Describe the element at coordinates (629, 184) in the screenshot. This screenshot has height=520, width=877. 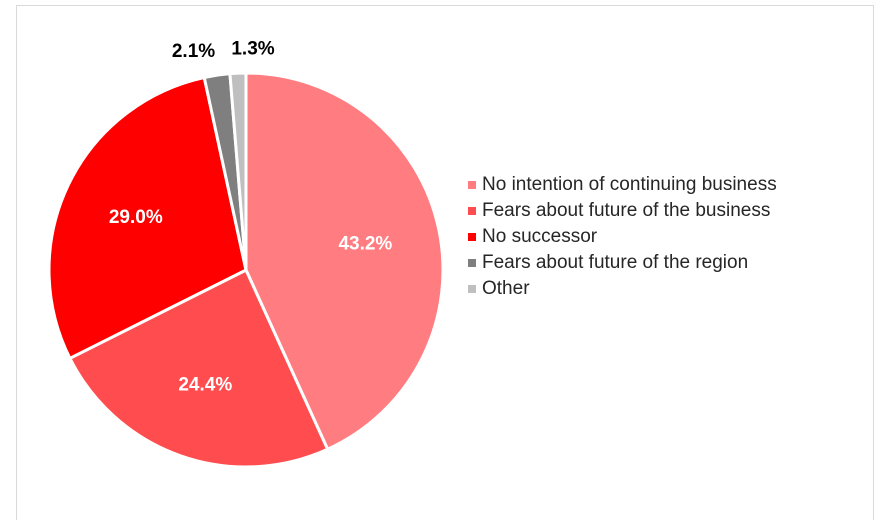
I see `legend-label: No intention of continuing business` at that location.